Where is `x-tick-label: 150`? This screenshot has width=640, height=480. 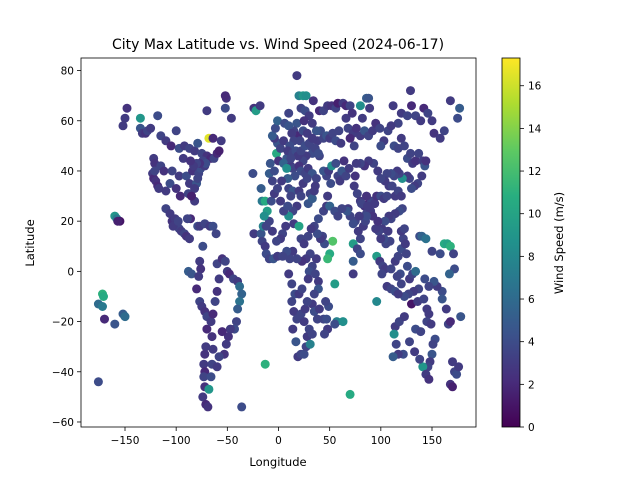
x-tick-label: 150 is located at coordinates (432, 441).